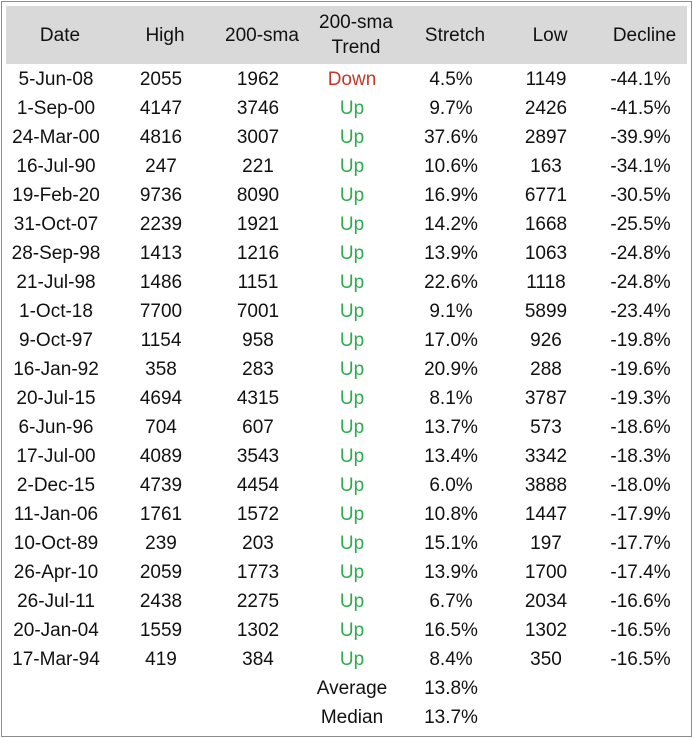 This screenshot has width=693, height=738. I want to click on table-row: 31-Oct-07 2239 1921 Up 14.2% 1668 -25.5%, so click(346, 224).